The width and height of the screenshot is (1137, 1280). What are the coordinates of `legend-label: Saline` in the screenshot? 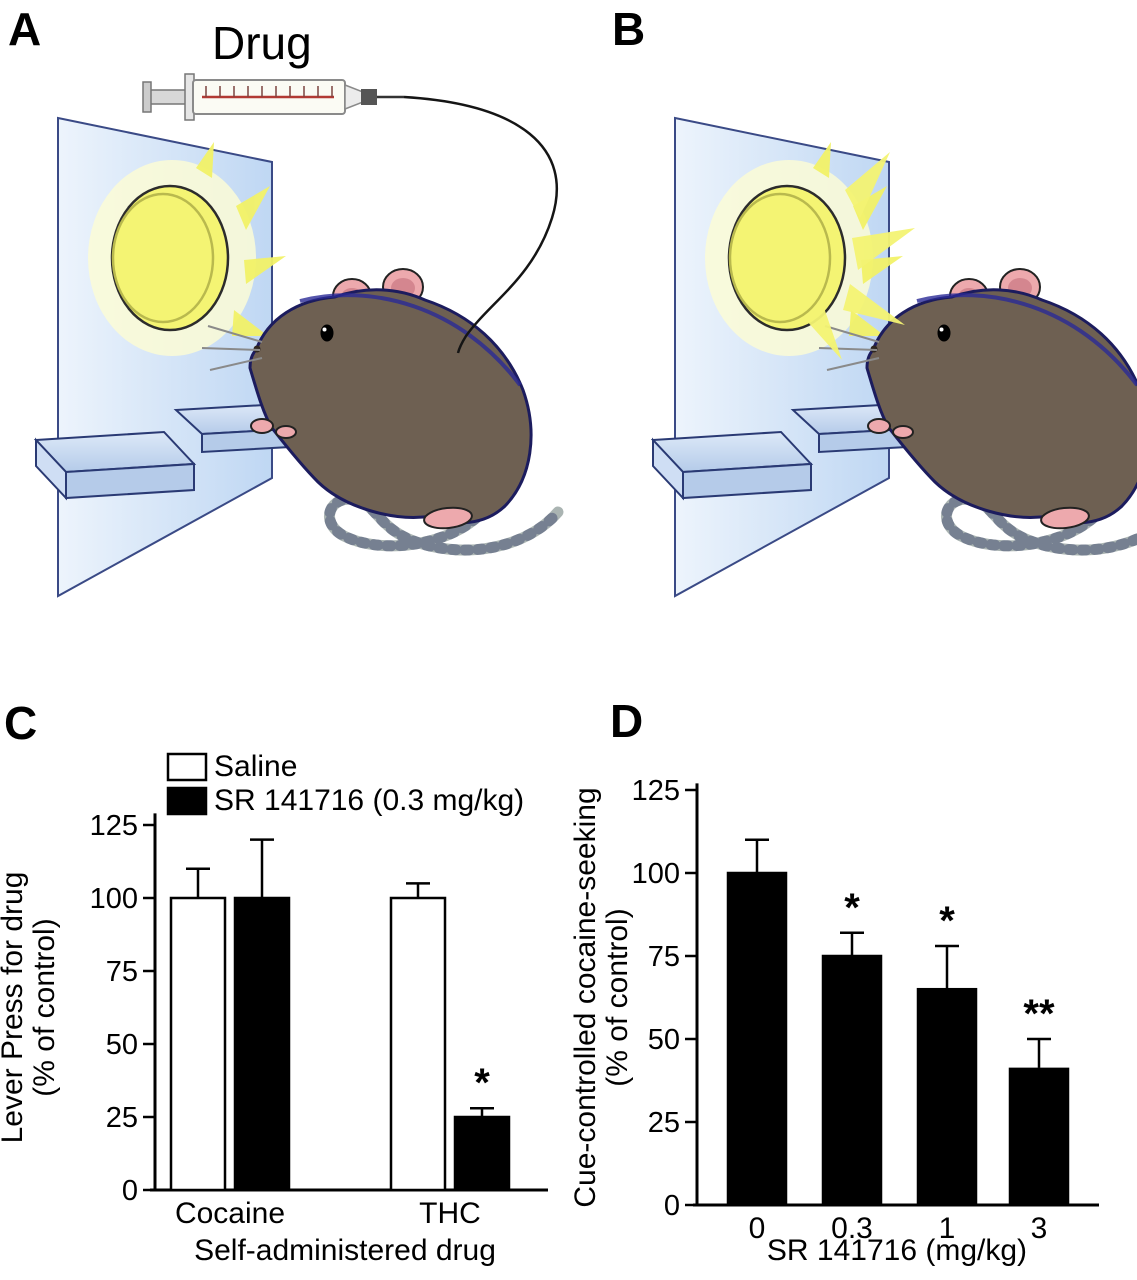 It's located at (255, 766).